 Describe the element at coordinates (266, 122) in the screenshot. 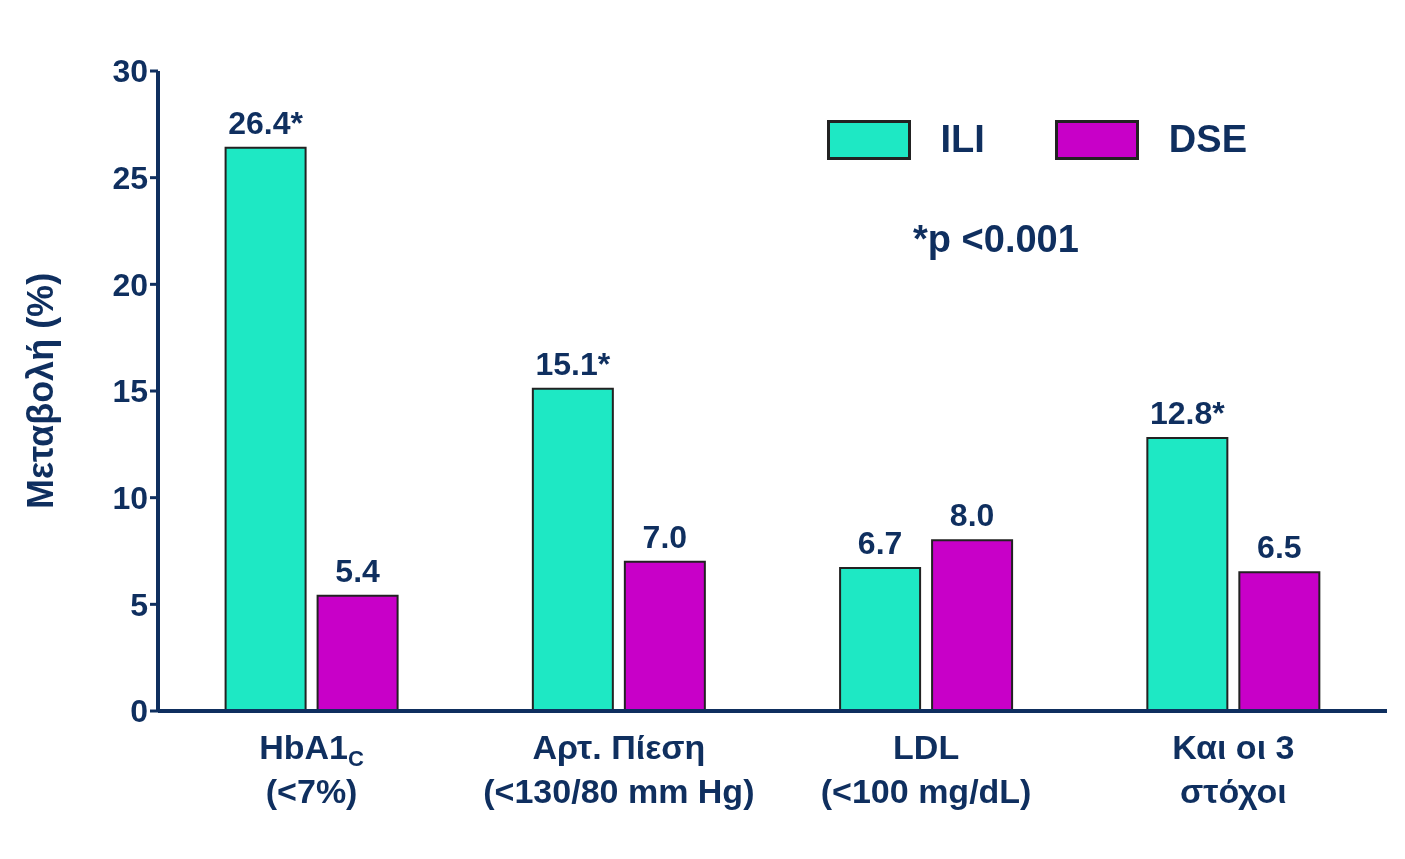

I see `data-label: 26.4*` at that location.